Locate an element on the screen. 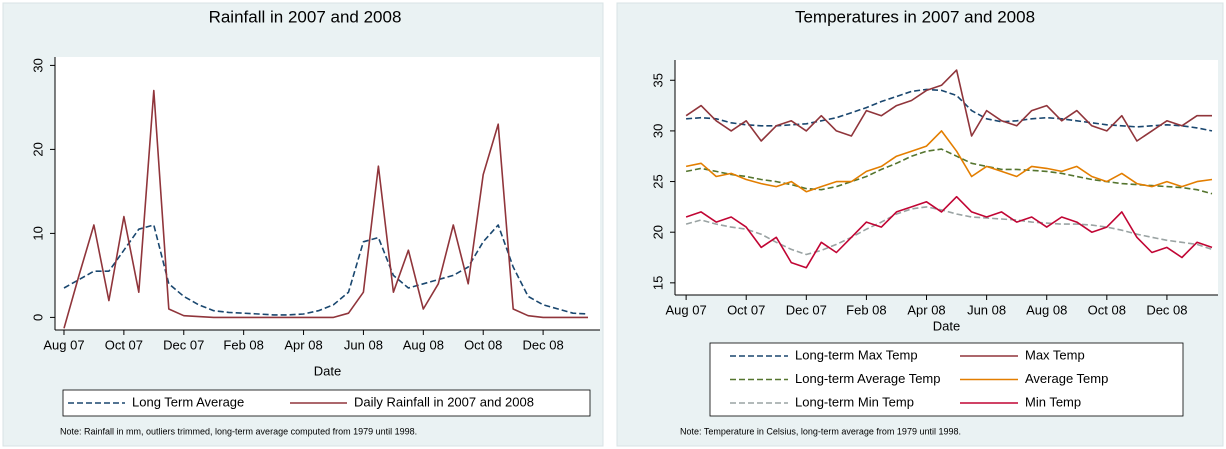  y-tick-label: 0 is located at coordinates (37, 317).